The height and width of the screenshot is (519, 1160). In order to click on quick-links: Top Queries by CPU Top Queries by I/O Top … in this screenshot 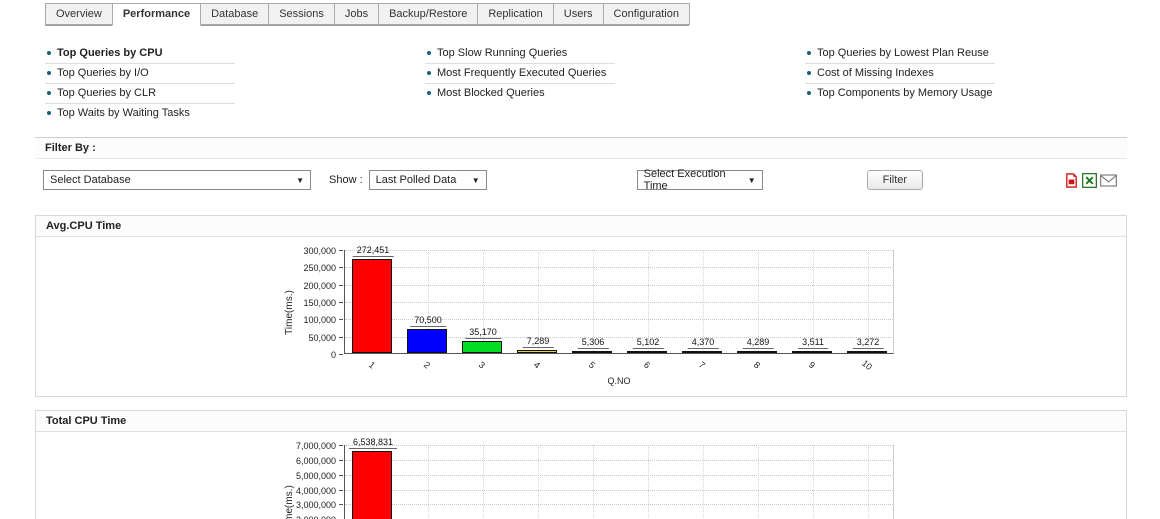, I will do `click(581, 83)`.